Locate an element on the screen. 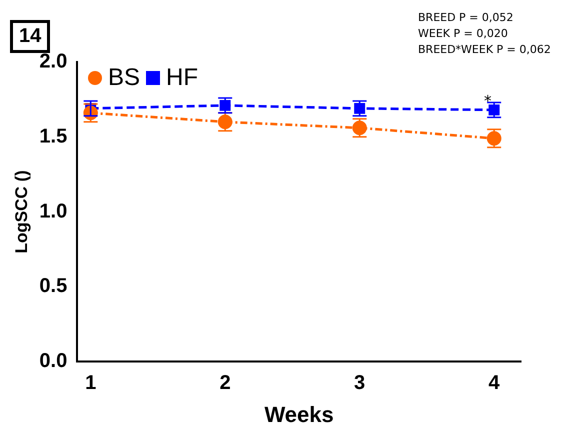  text: WEEK P = 0,020 is located at coordinates (463, 34).